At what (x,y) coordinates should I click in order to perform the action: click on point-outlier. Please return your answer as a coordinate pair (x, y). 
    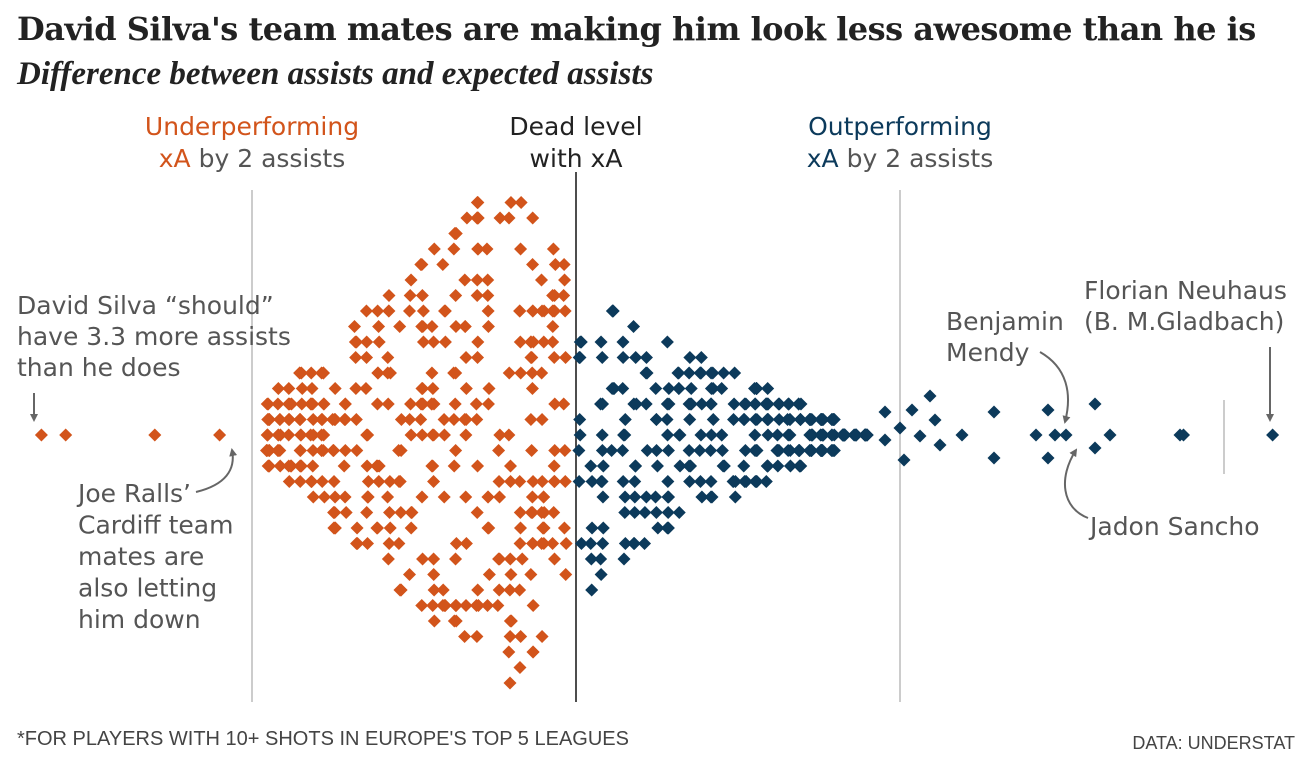
    Looking at the image, I should click on (1183, 435).